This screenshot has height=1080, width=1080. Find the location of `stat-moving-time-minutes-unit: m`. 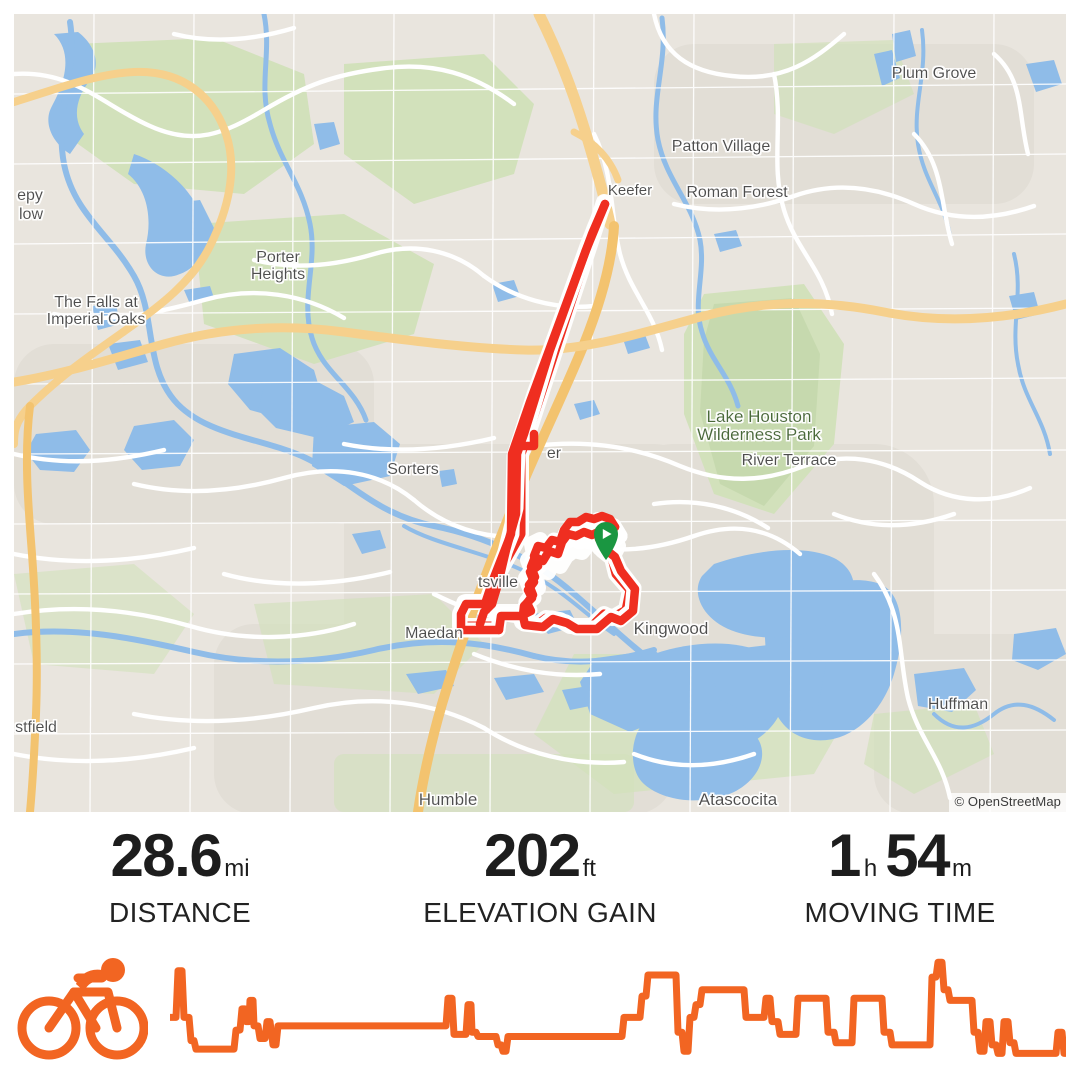

stat-moving-time-minutes-unit: m is located at coordinates (961, 868).